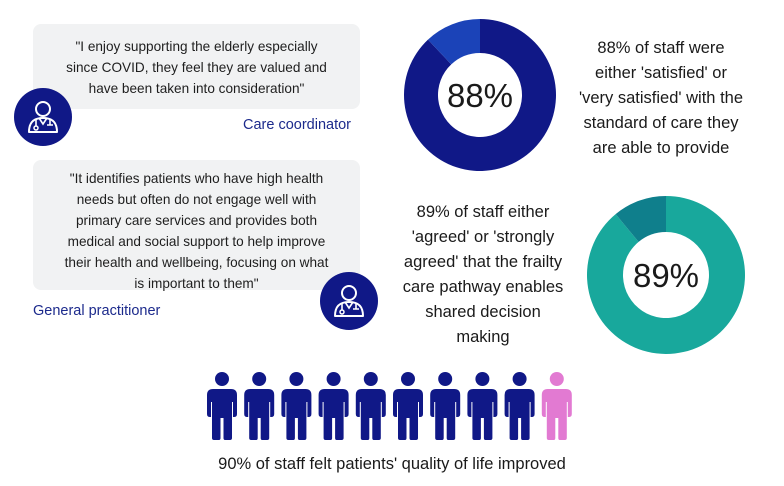 This screenshot has width=784, height=486. What do you see at coordinates (196, 88) in the screenshot?
I see `quote-line: have been taken into consideration"` at bounding box center [196, 88].